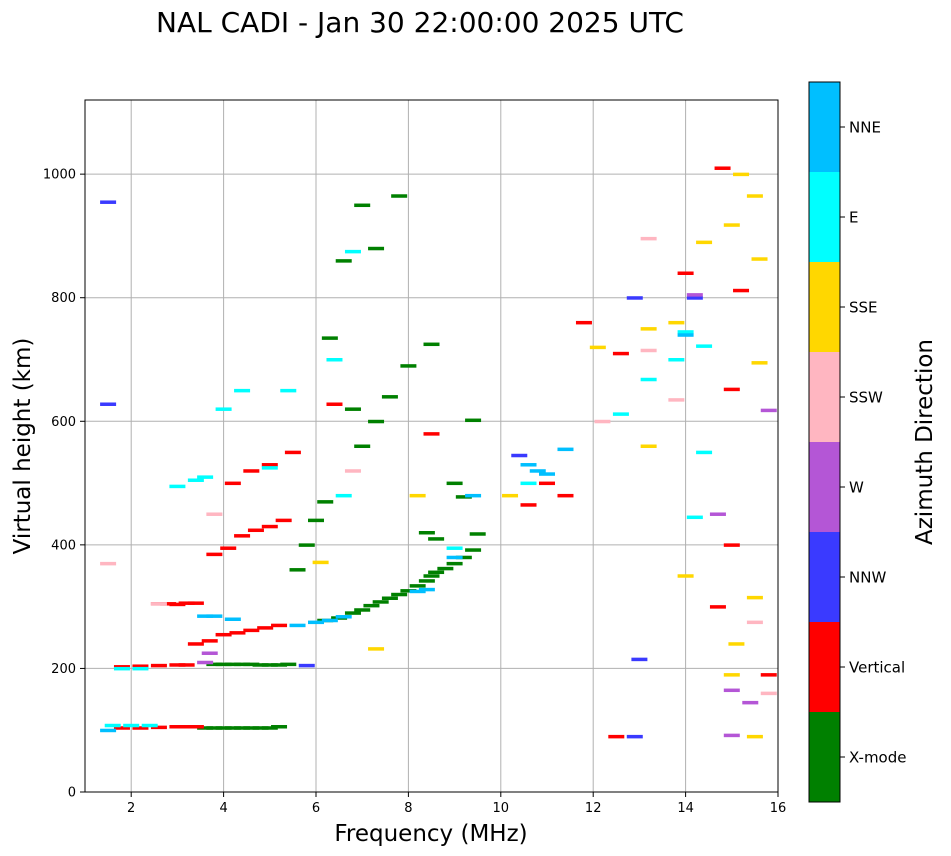 Image resolution: width=951 pixels, height=856 pixels. Describe the element at coordinates (23, 446) in the screenshot. I see `y-axis-label: Virtual height (km)` at that location.